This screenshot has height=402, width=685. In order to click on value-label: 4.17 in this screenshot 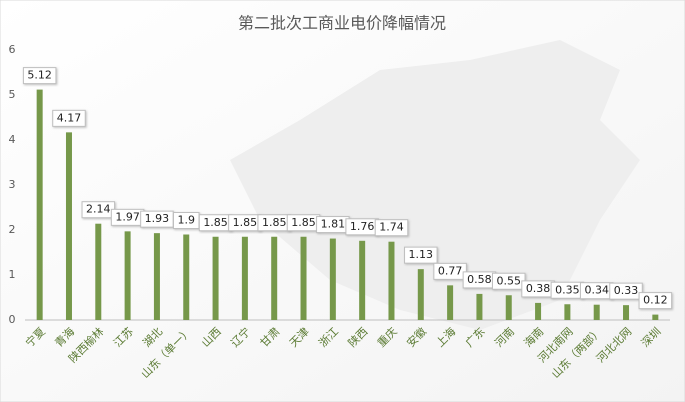, I will do `click(69, 117)`.